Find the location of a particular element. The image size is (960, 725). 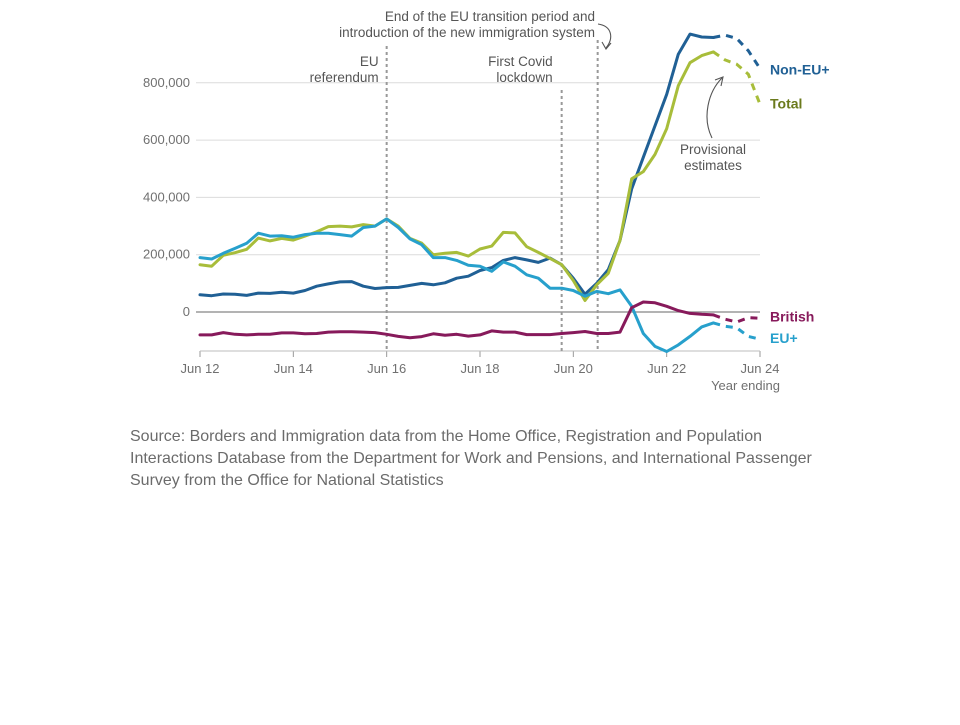

series-label-british: British is located at coordinates (792, 316).